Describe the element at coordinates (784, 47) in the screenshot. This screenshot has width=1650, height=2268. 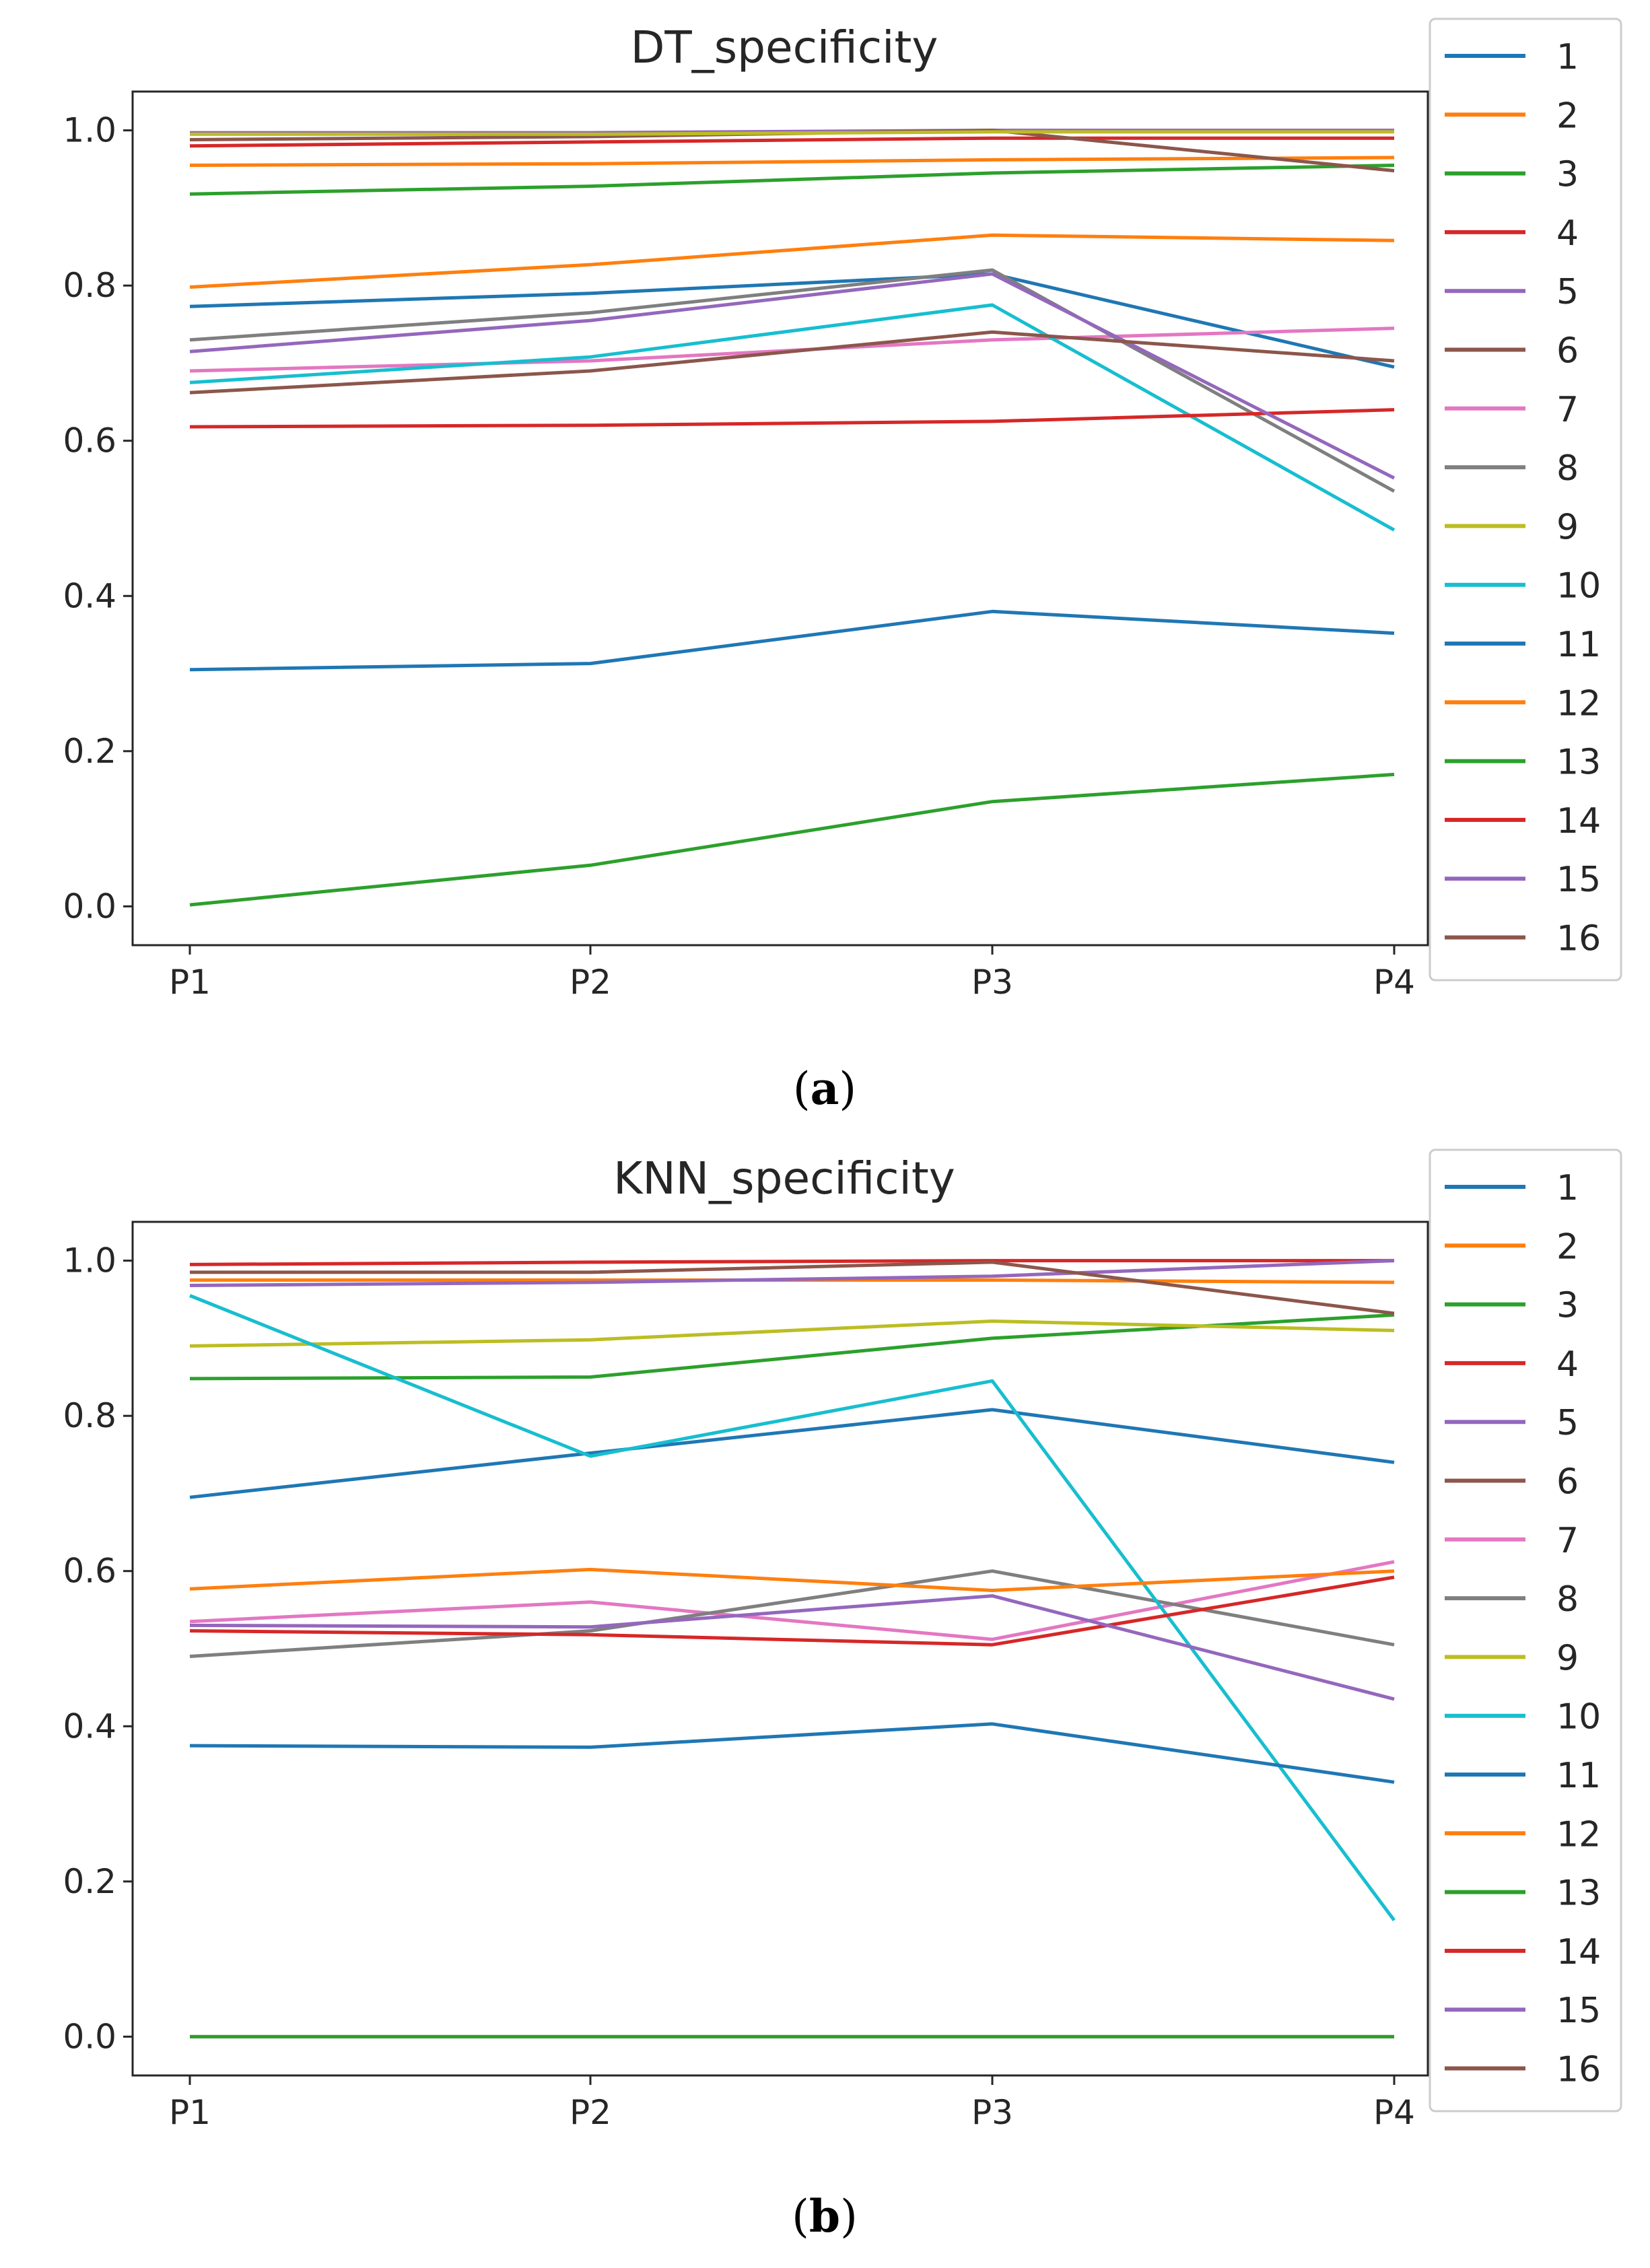
I see `chart-title: DT_specificity` at that location.